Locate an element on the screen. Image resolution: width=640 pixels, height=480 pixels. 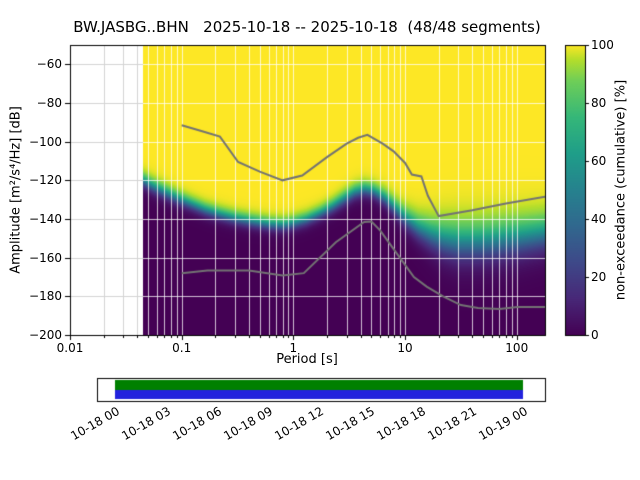
x-axis-label: Period [s] is located at coordinates (307, 359).